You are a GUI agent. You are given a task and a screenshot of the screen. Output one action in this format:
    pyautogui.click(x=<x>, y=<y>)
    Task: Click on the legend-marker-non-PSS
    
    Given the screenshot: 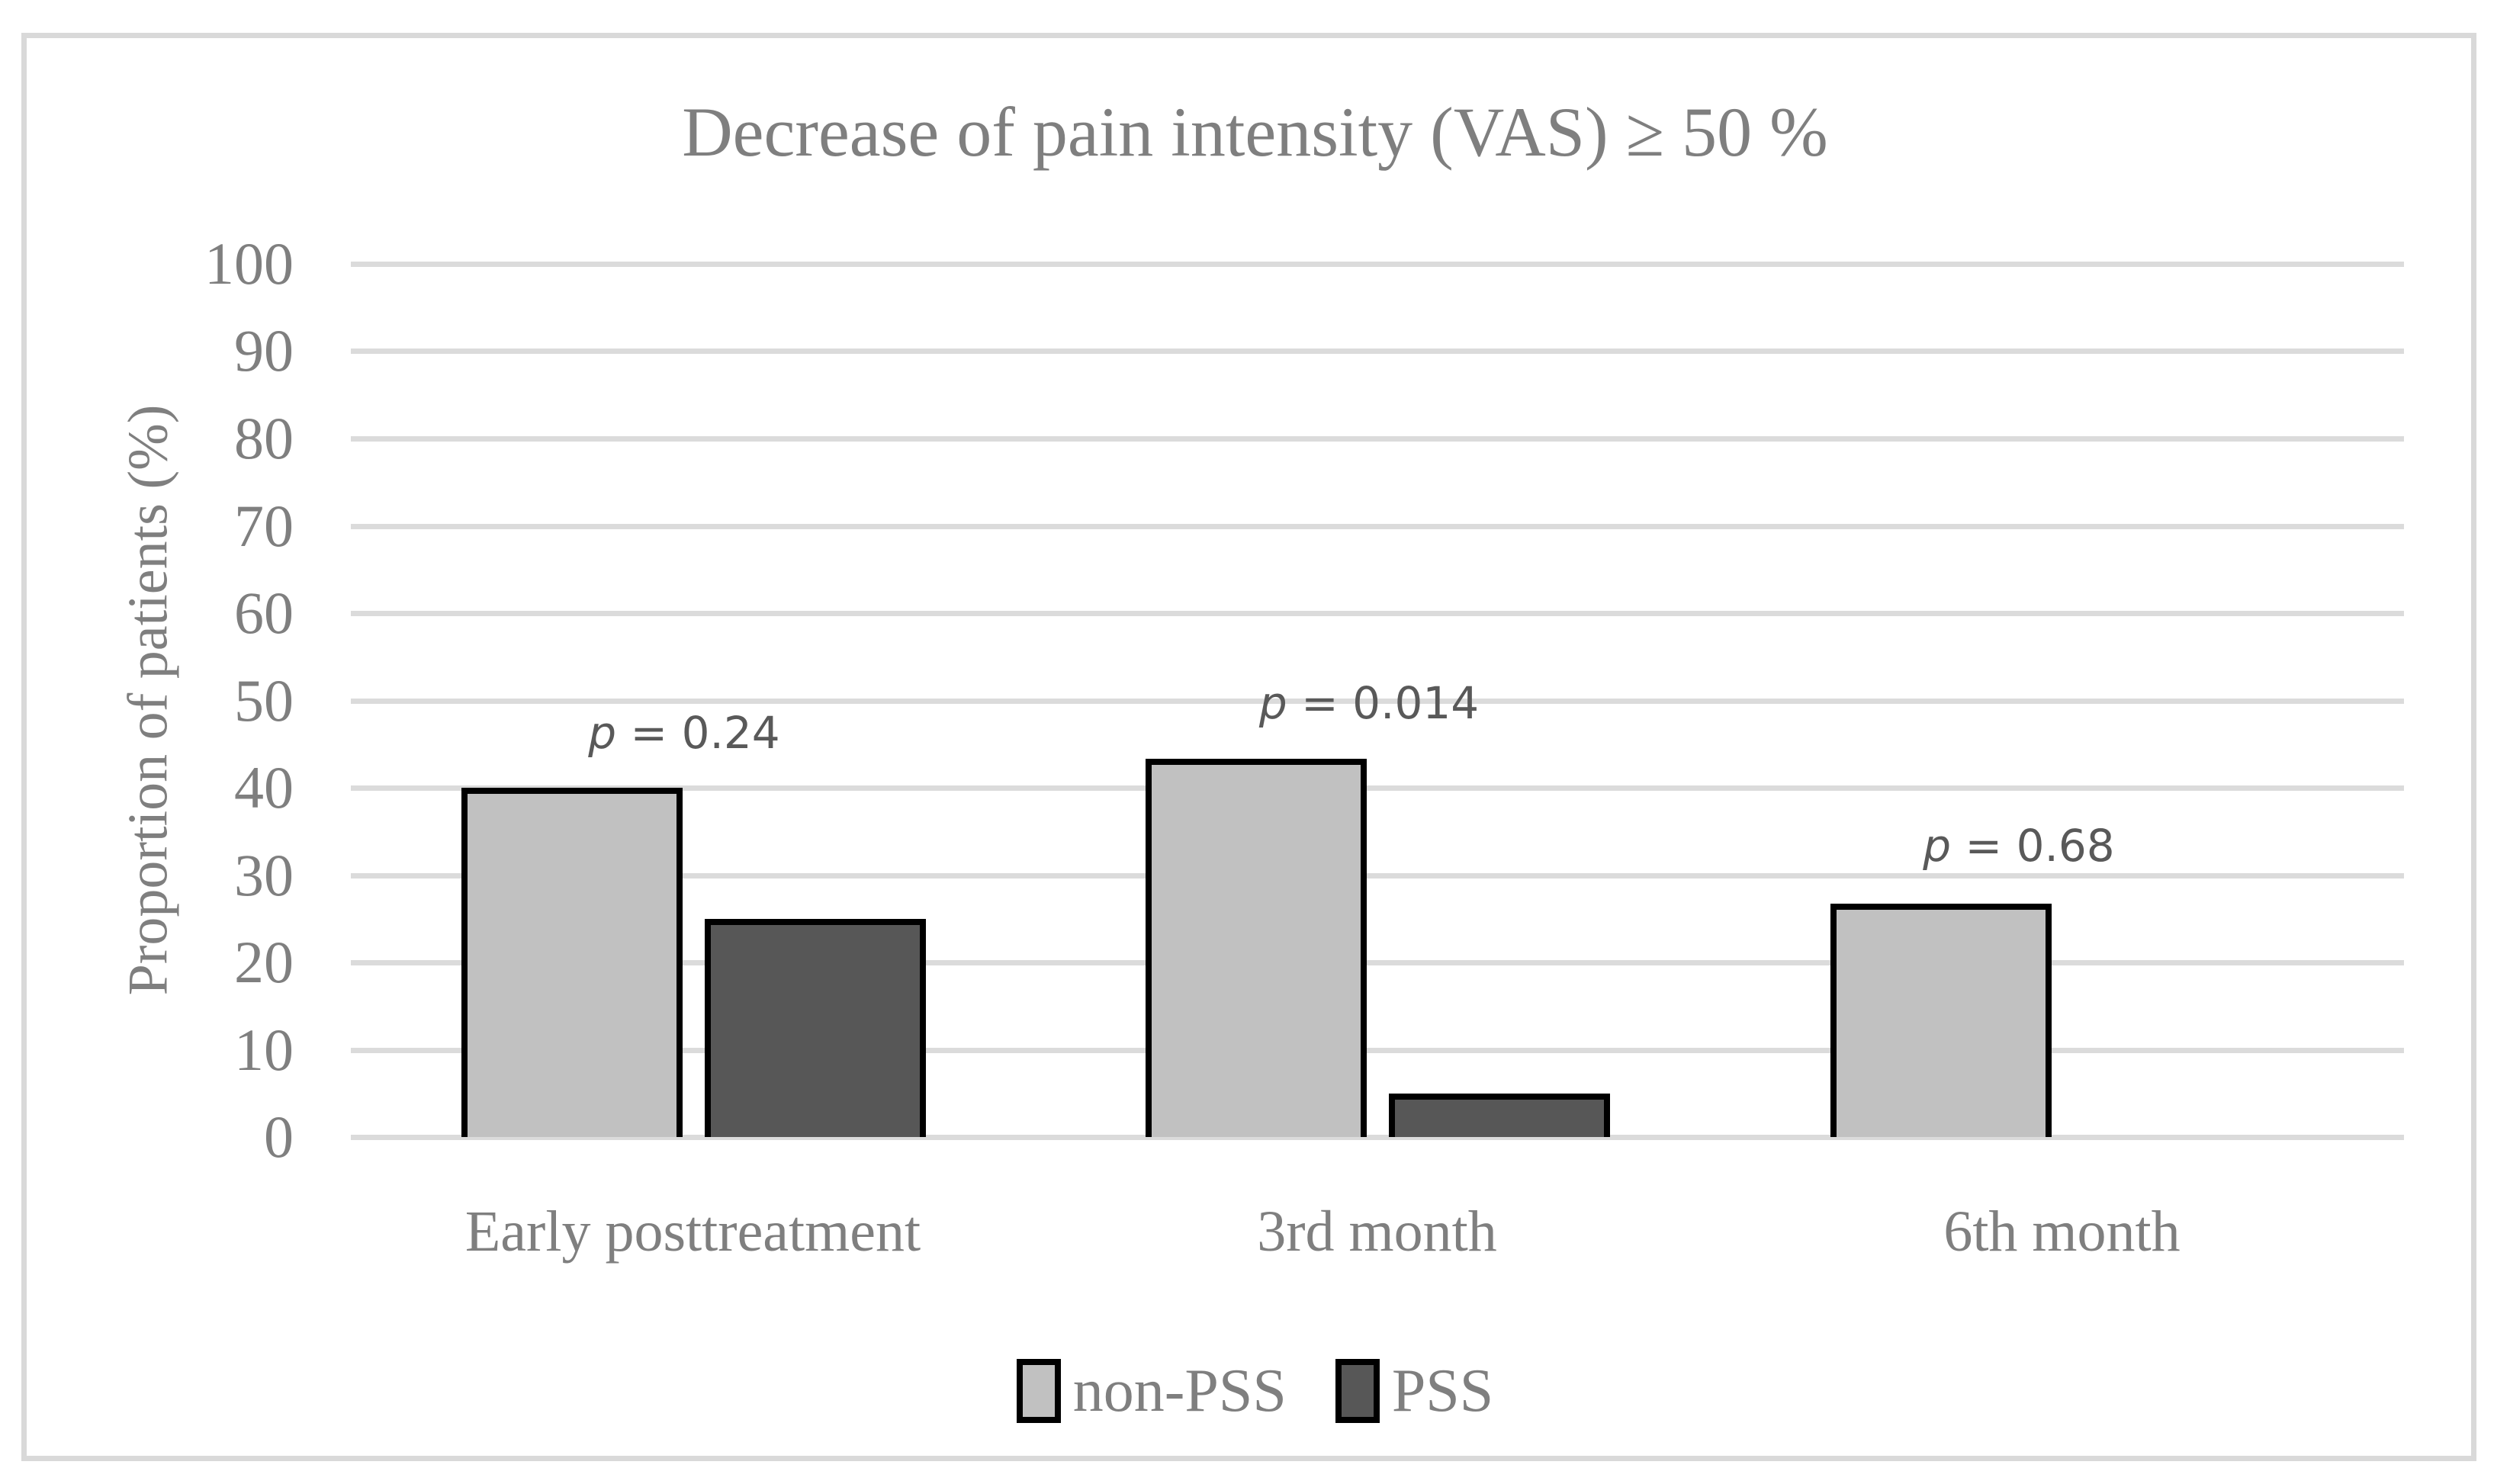 What is the action you would take?
    pyautogui.click(x=1038, y=1391)
    